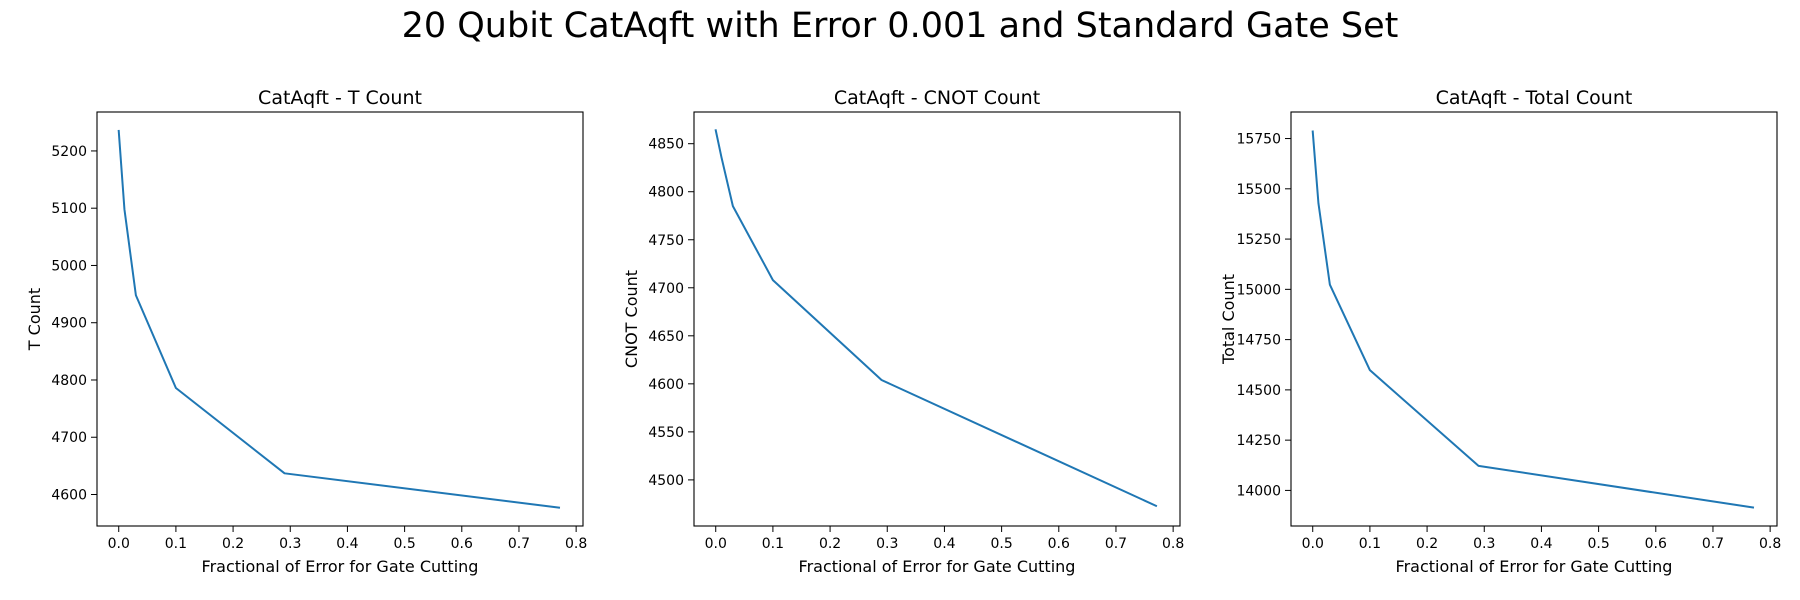  I want to click on y-axis-label: Total Count, so click(1228, 319).